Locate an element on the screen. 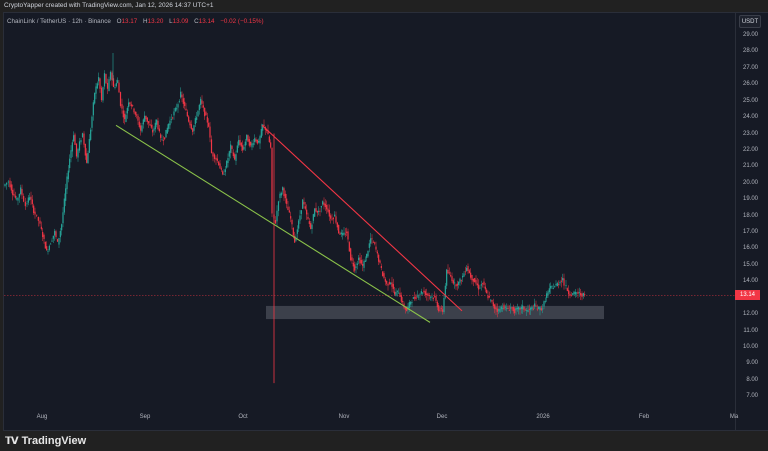  brand-name: TradingView is located at coordinates (54, 441).